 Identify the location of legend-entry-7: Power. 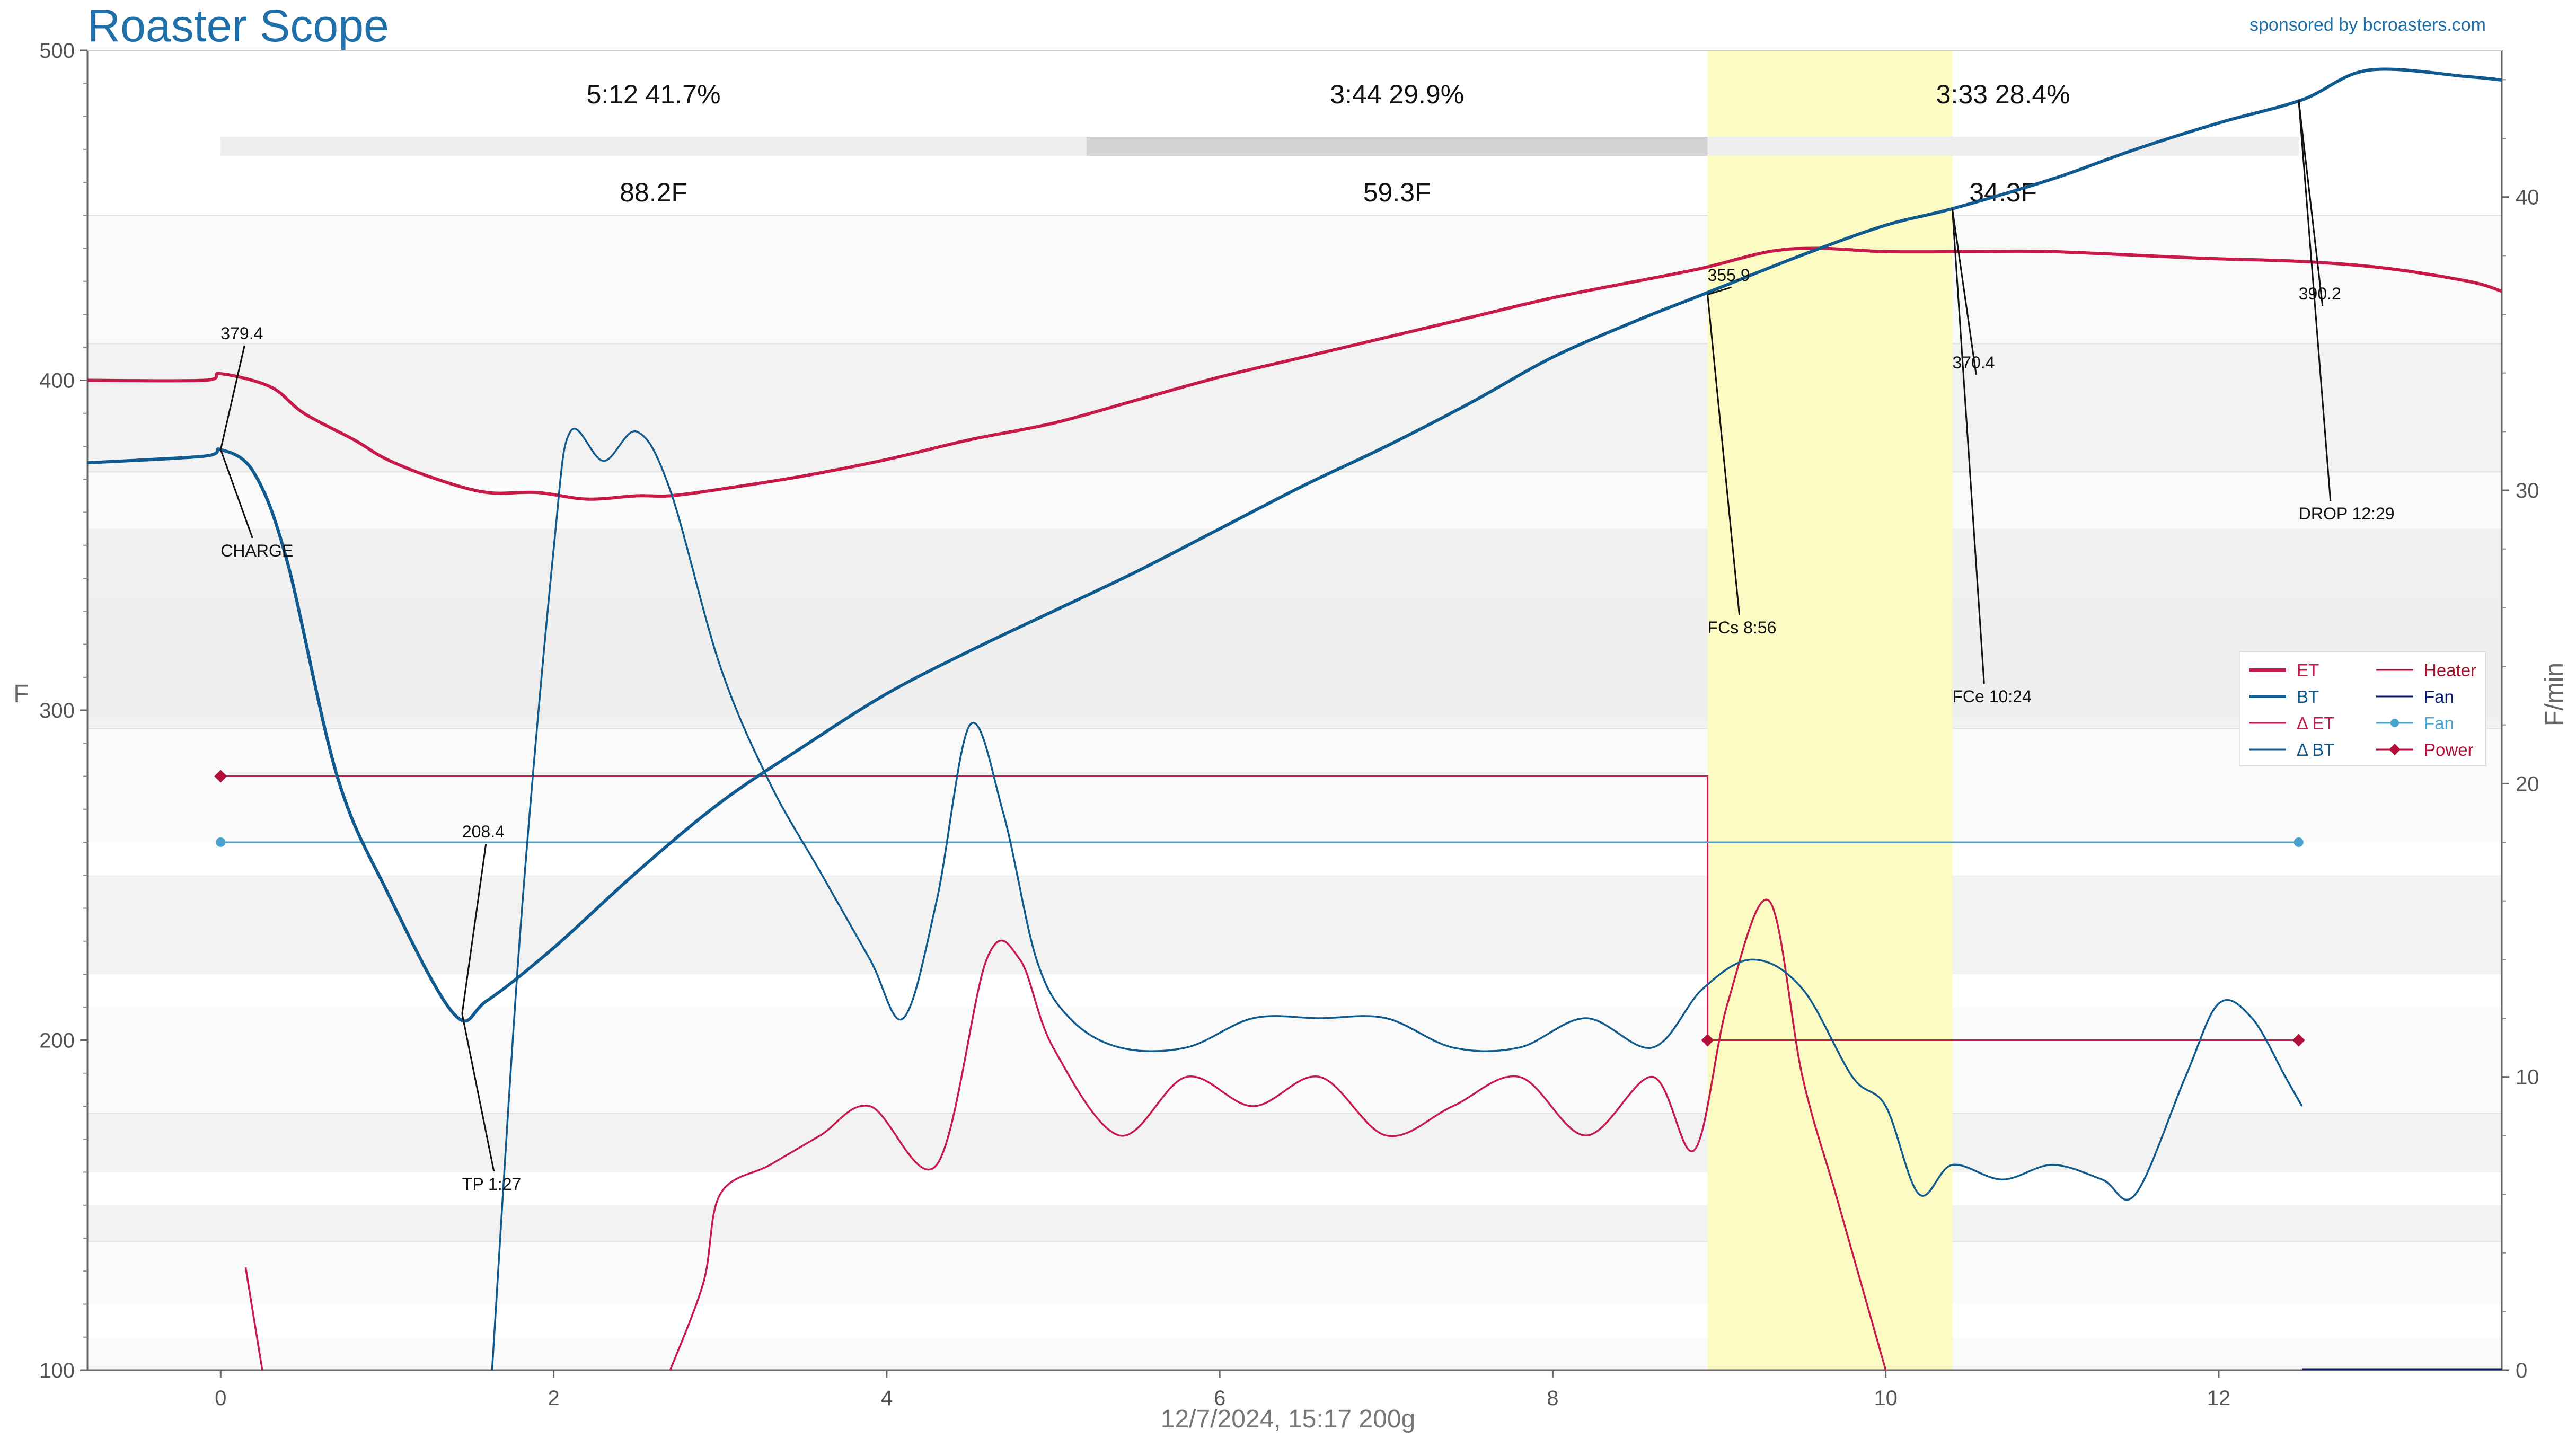
(2449, 750).